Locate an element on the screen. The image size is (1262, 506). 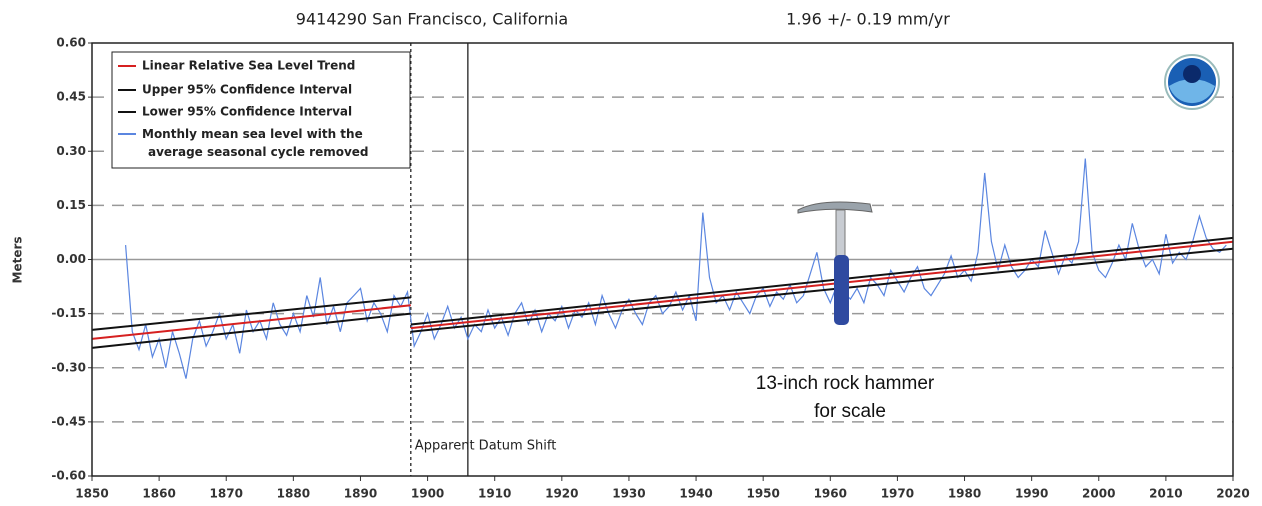
x-tick-label: 1930 is located at coordinates (628, 494).